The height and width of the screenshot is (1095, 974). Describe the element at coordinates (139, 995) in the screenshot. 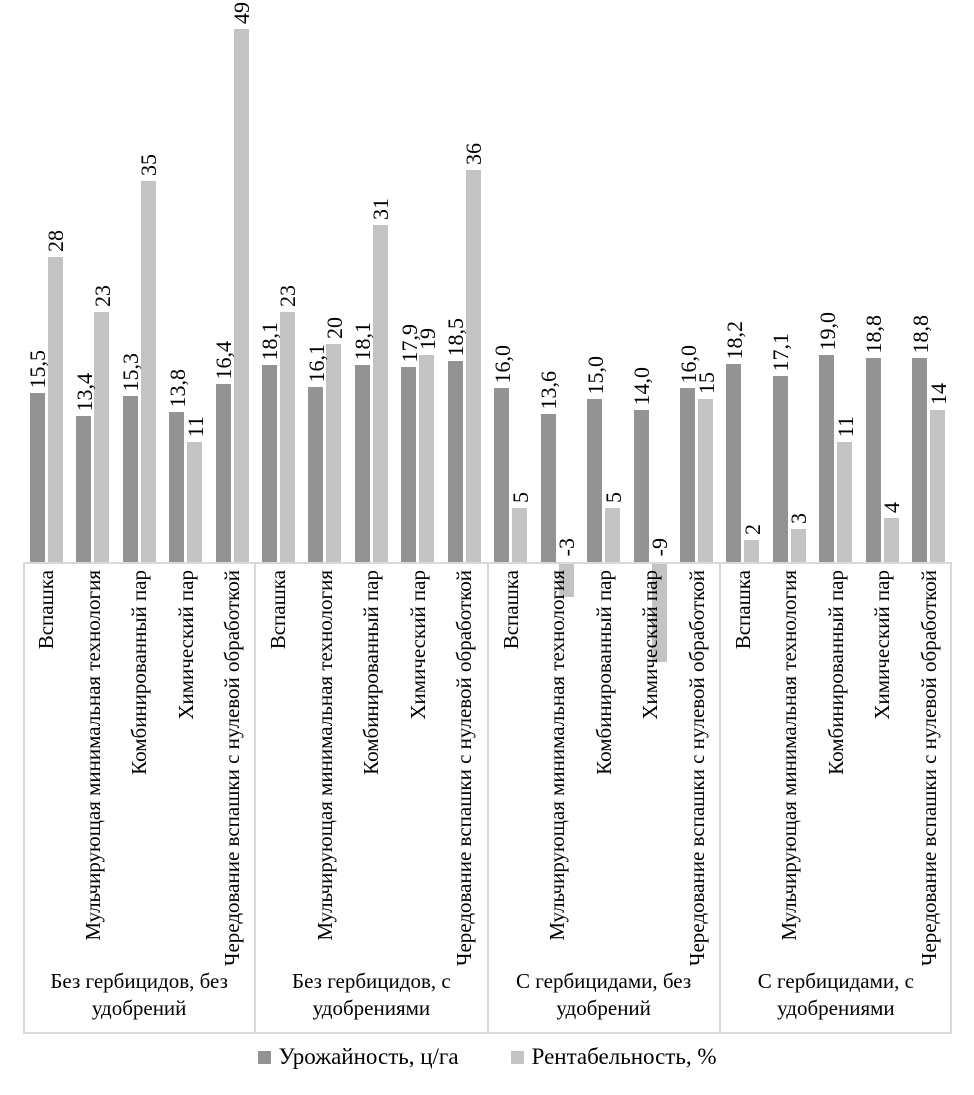

I see `group-label: Без гербицидов, без удобрений` at that location.